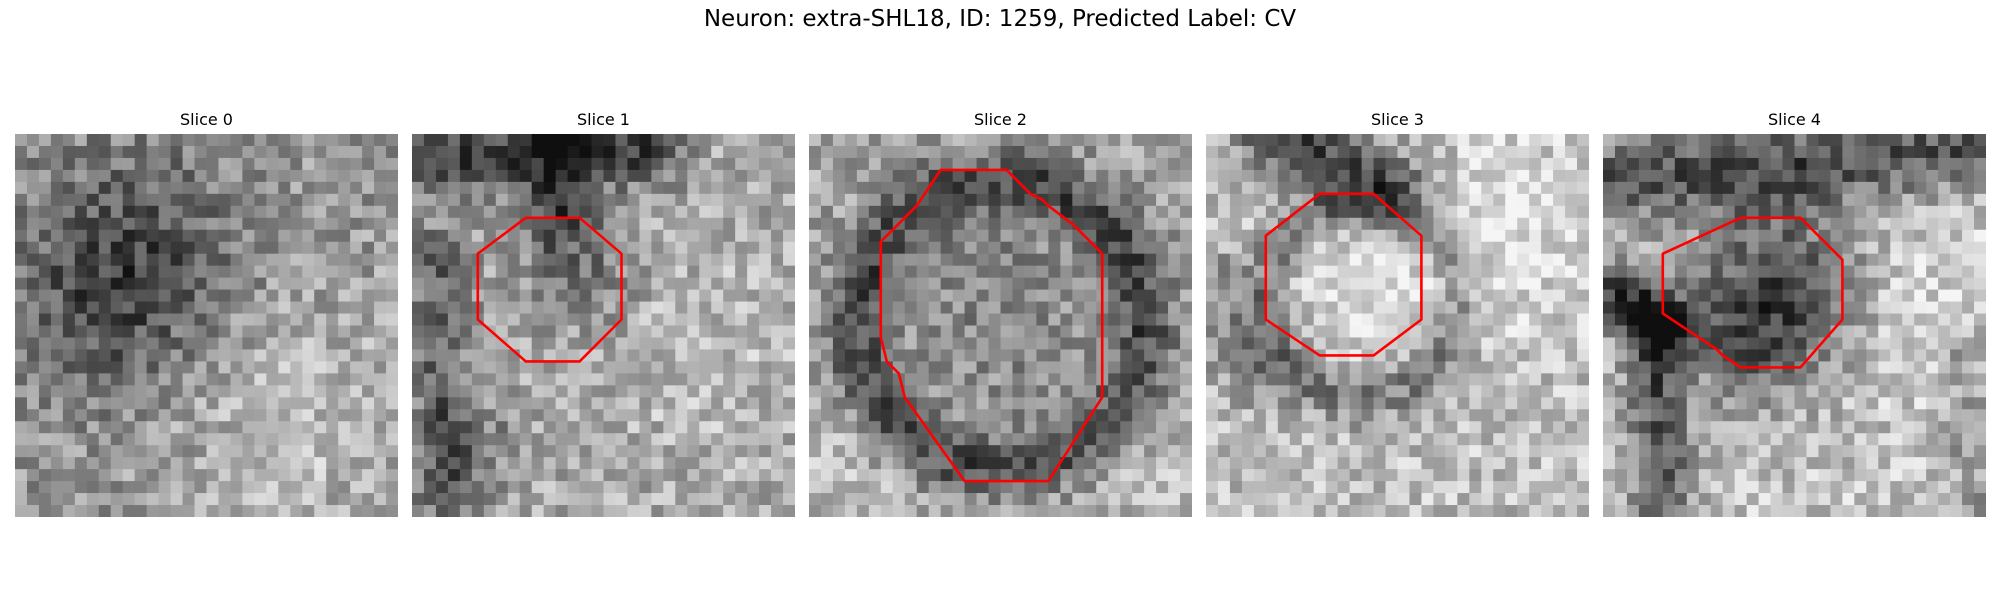 The height and width of the screenshot is (600, 2000). I want to click on panel-slice-1: Slice 1, so click(603, 312).